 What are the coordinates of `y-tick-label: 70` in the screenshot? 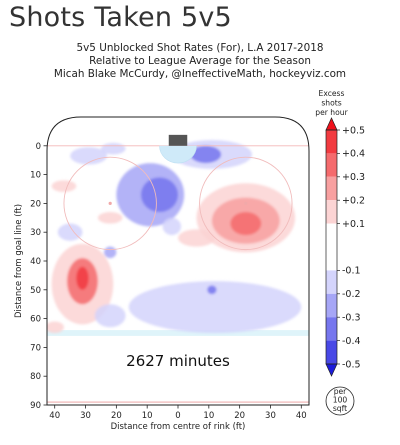 It's located at (35, 348).